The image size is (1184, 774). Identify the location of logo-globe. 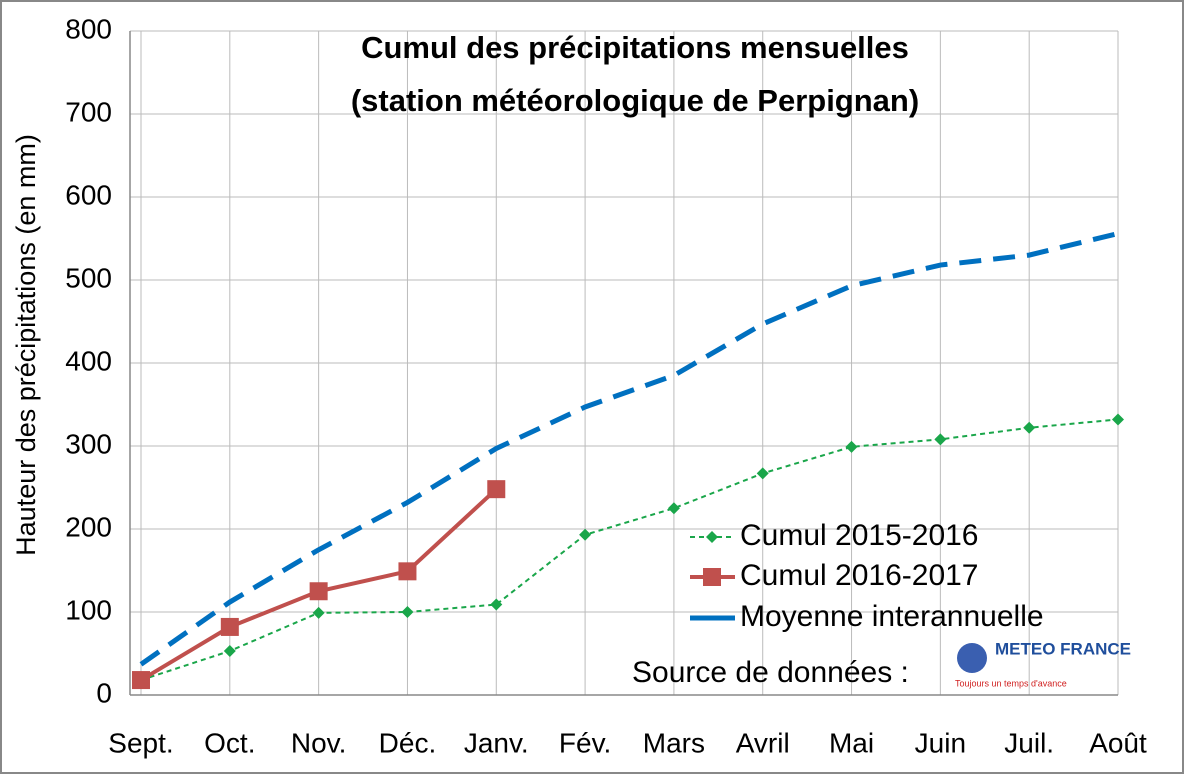
(972, 658).